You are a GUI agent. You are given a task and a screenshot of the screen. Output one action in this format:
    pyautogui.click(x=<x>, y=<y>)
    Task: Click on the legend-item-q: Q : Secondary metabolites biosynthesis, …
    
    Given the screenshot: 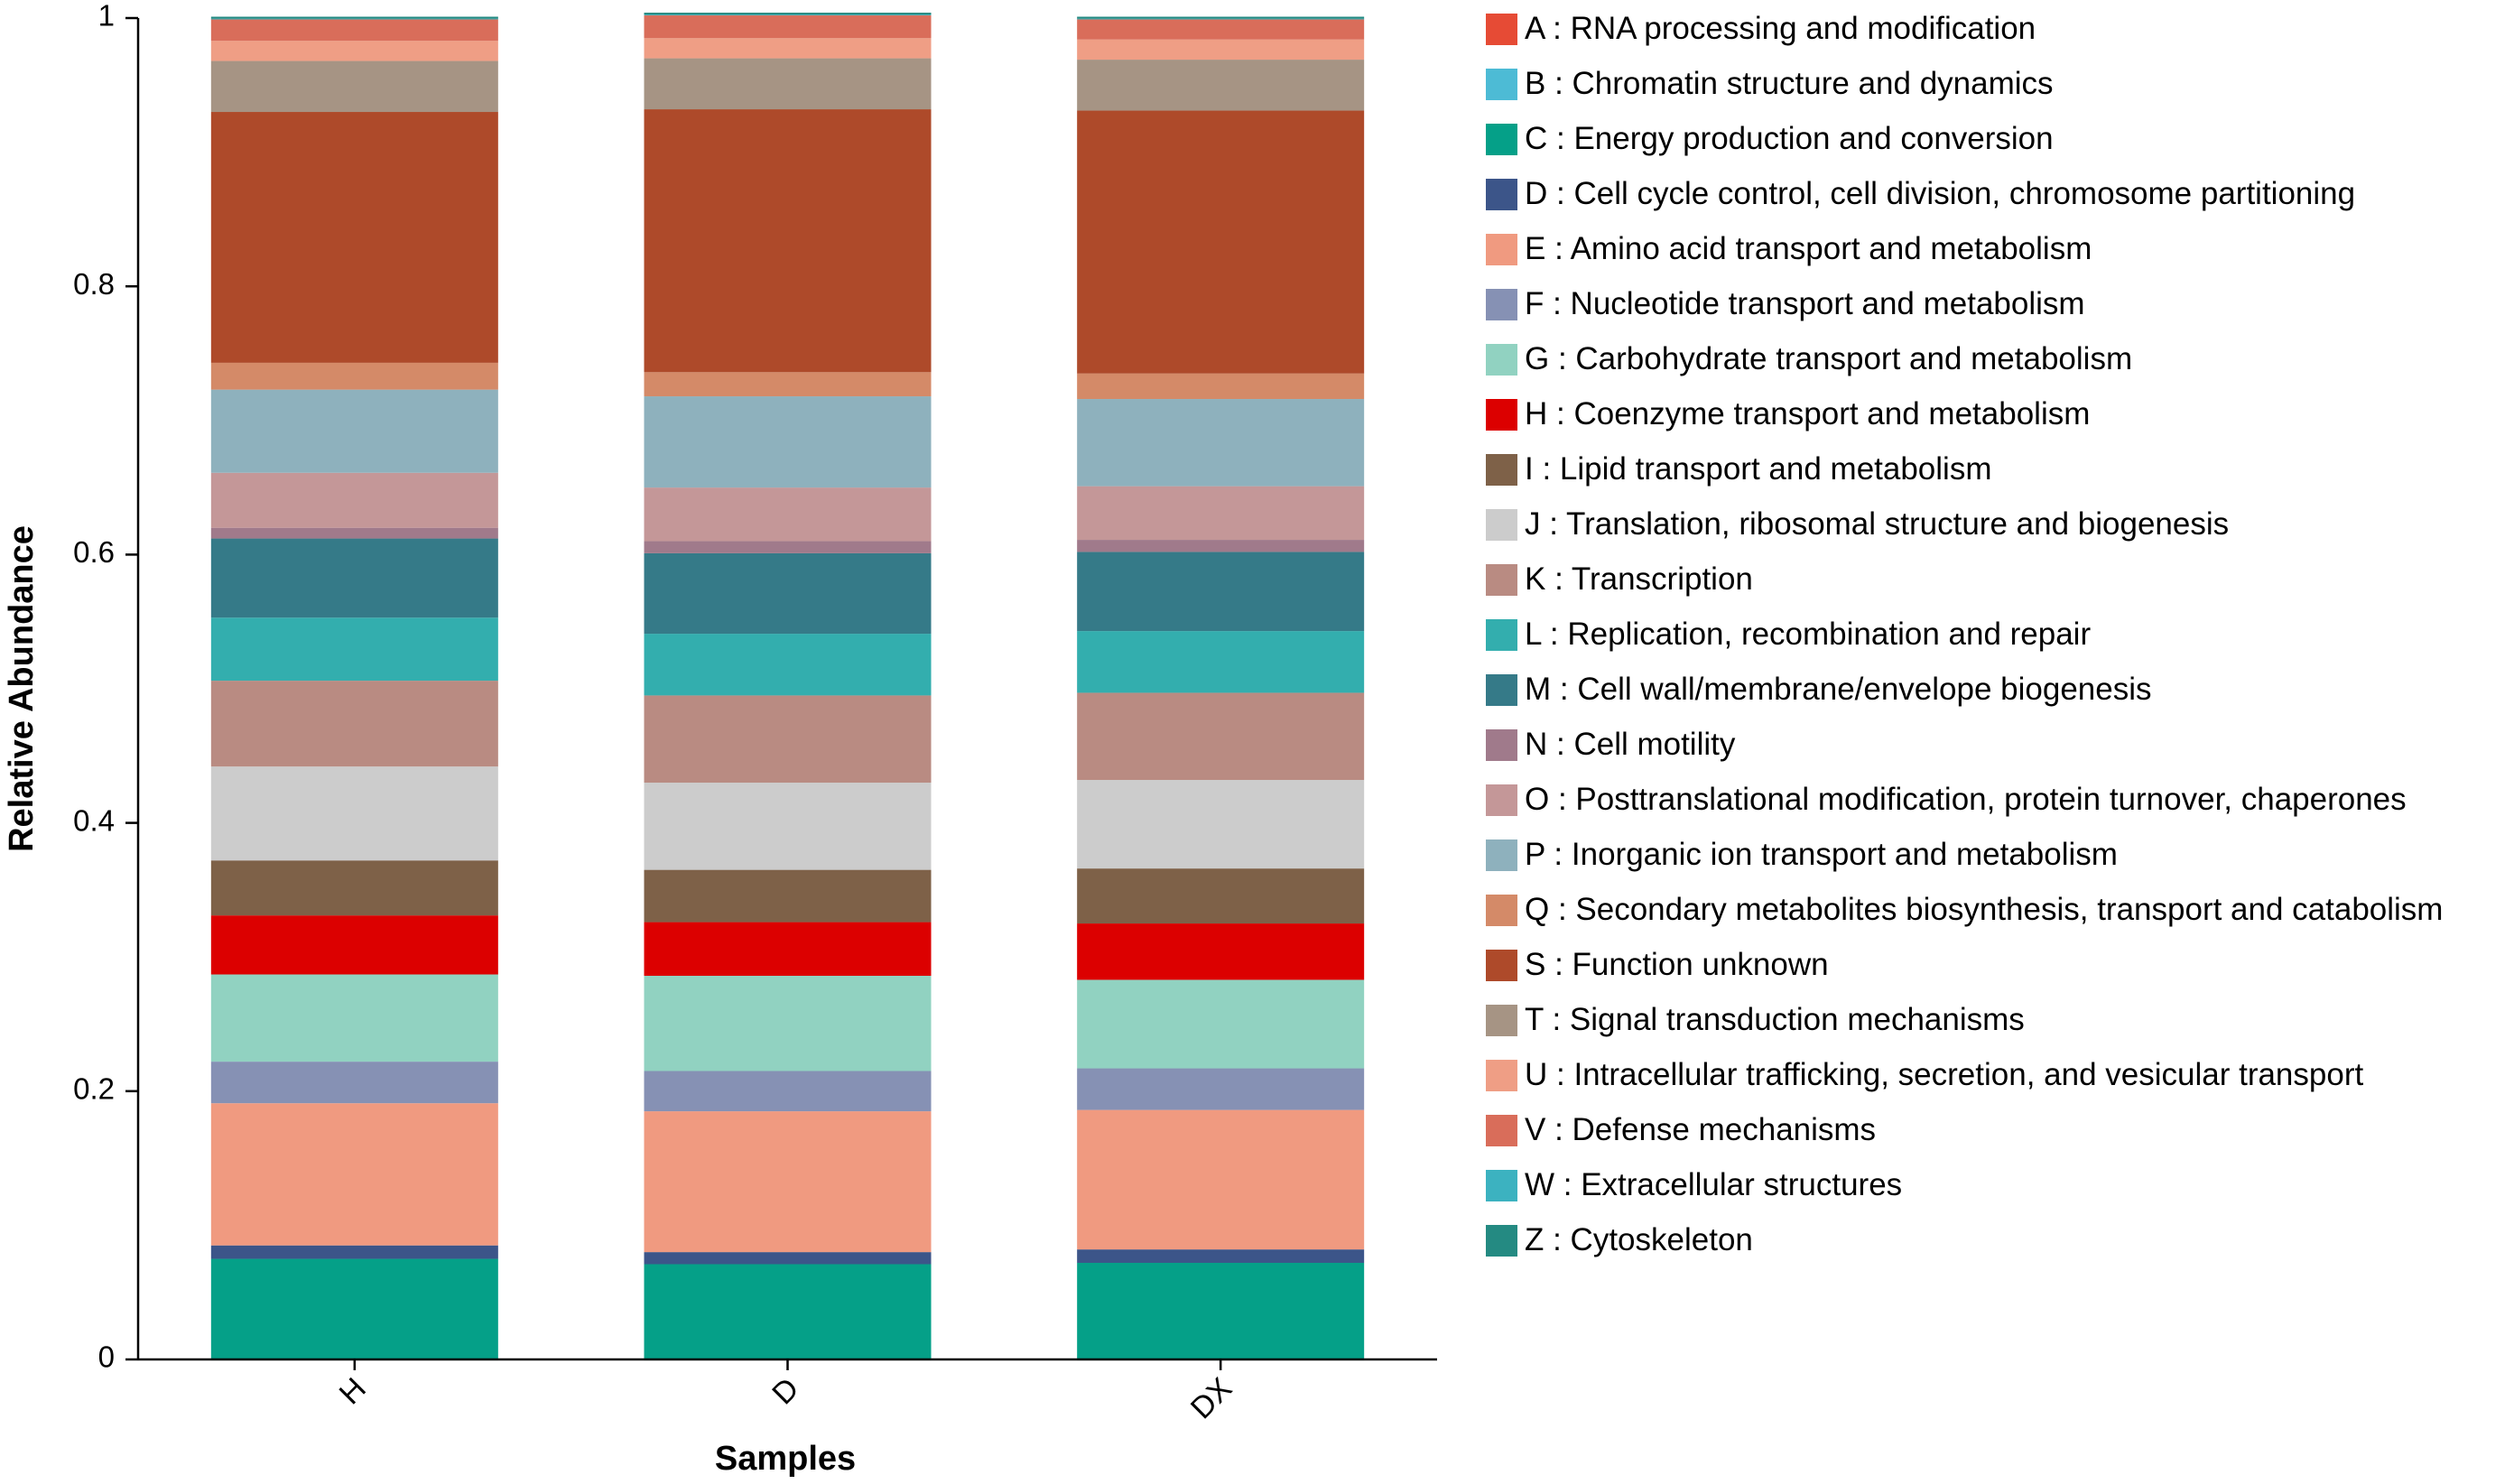 What is the action you would take?
    pyautogui.click(x=1964, y=910)
    